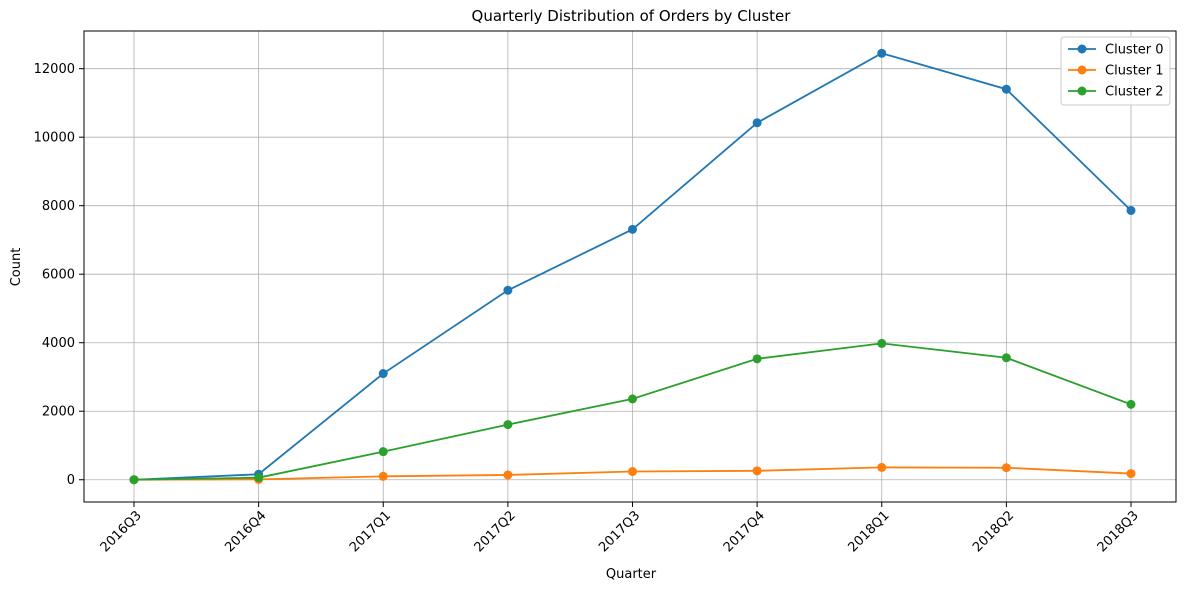 This screenshot has width=1189, height=590. I want to click on y-tick-label: 8000, so click(58, 206).